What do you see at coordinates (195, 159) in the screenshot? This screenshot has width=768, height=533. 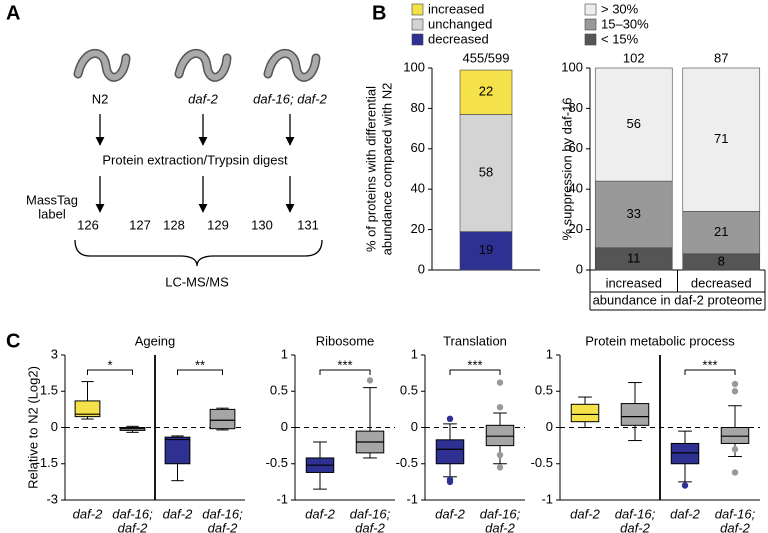 I see `step-label: Protein extraction/Trypsin digest` at bounding box center [195, 159].